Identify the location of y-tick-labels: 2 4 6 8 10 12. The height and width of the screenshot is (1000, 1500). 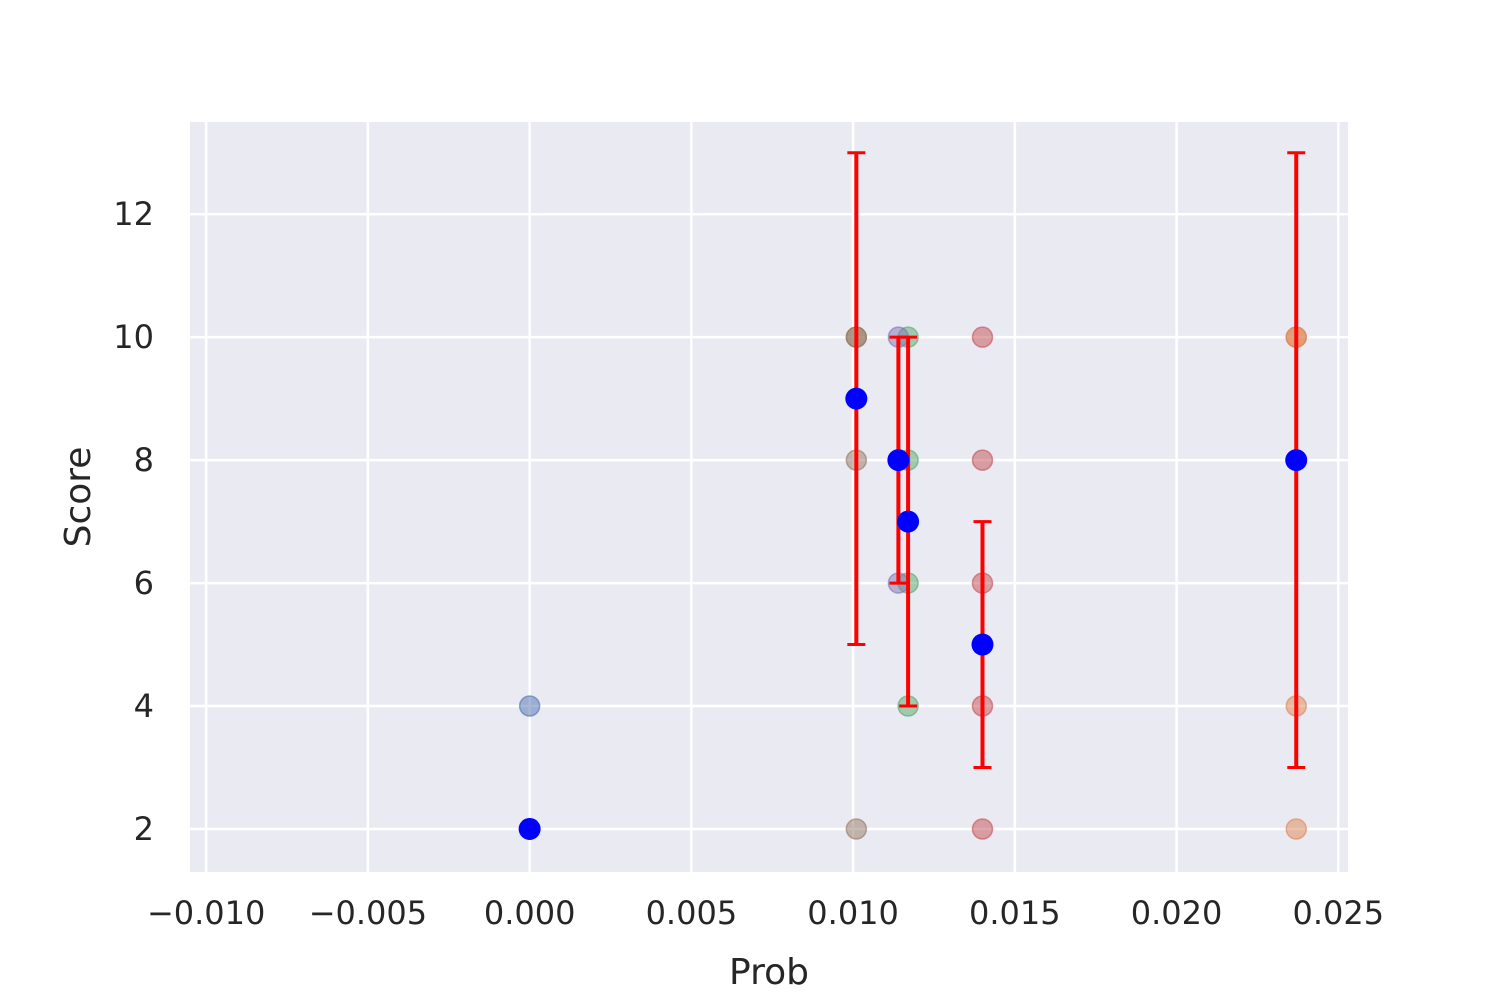
(133, 521).